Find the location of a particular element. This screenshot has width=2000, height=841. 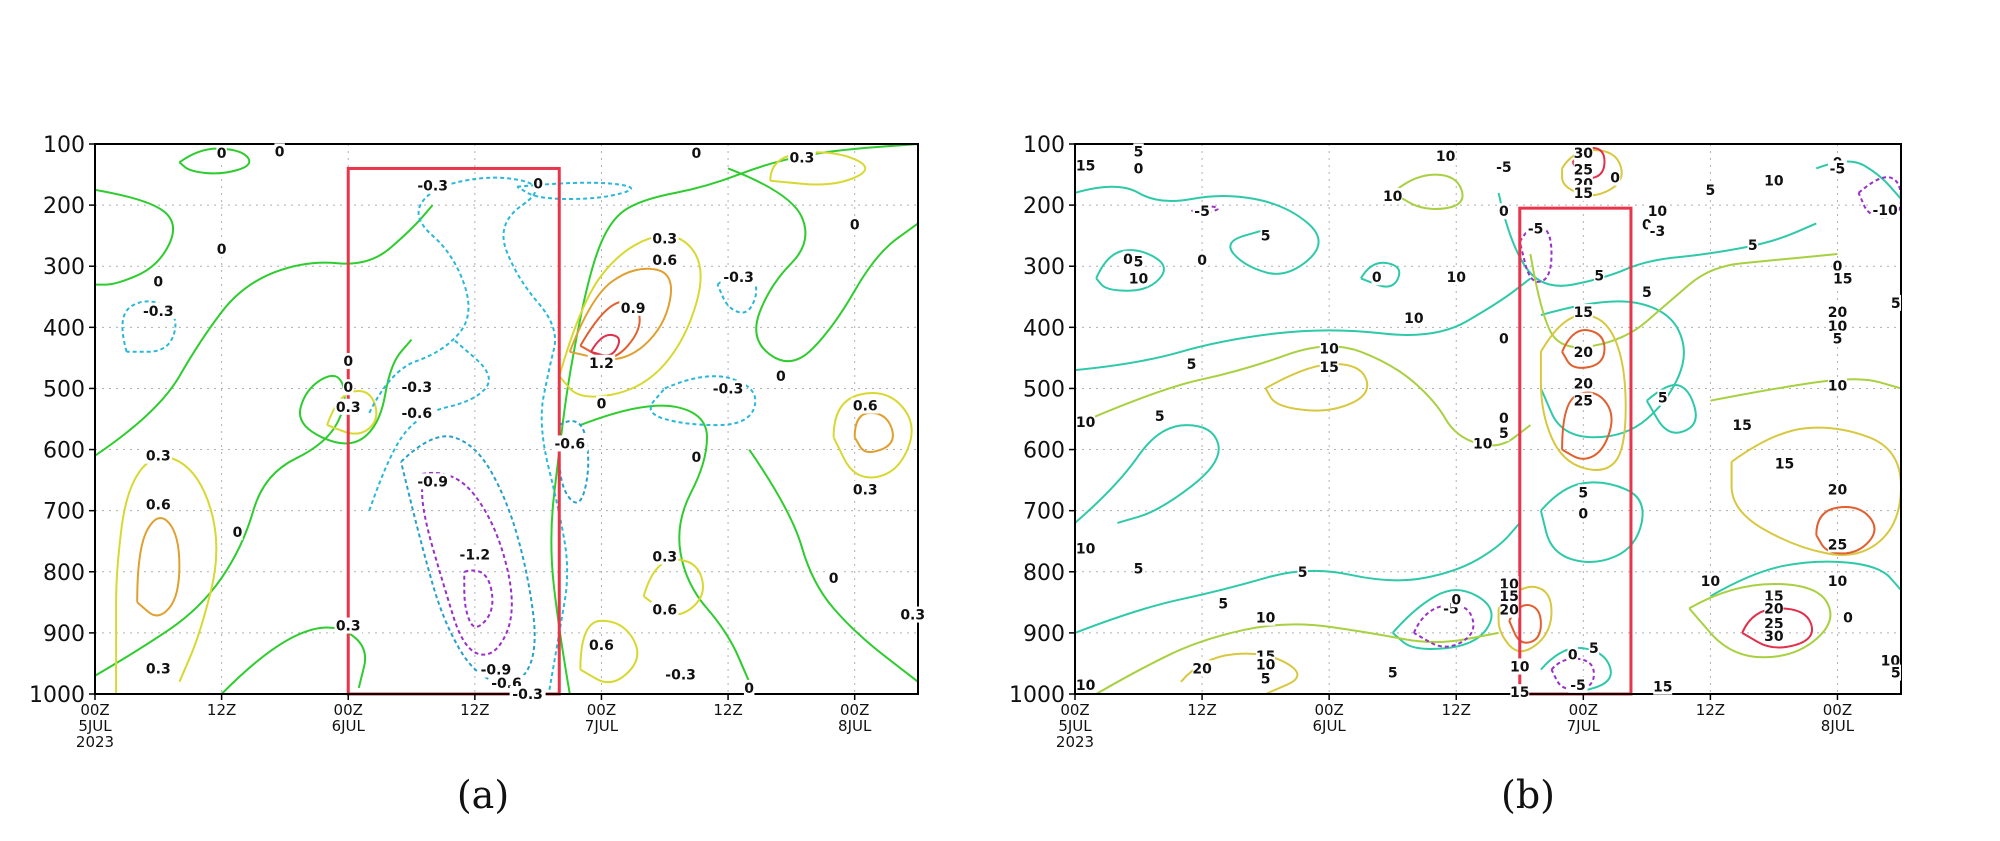

contour-label: -0.9 is located at coordinates (496, 671).